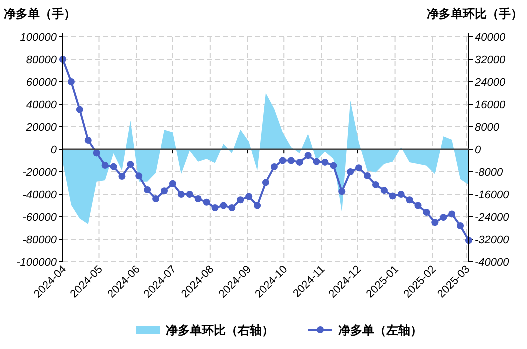  Describe the element at coordinates (40, 240) in the screenshot. I see `y-tick-label: -80000` at that location.